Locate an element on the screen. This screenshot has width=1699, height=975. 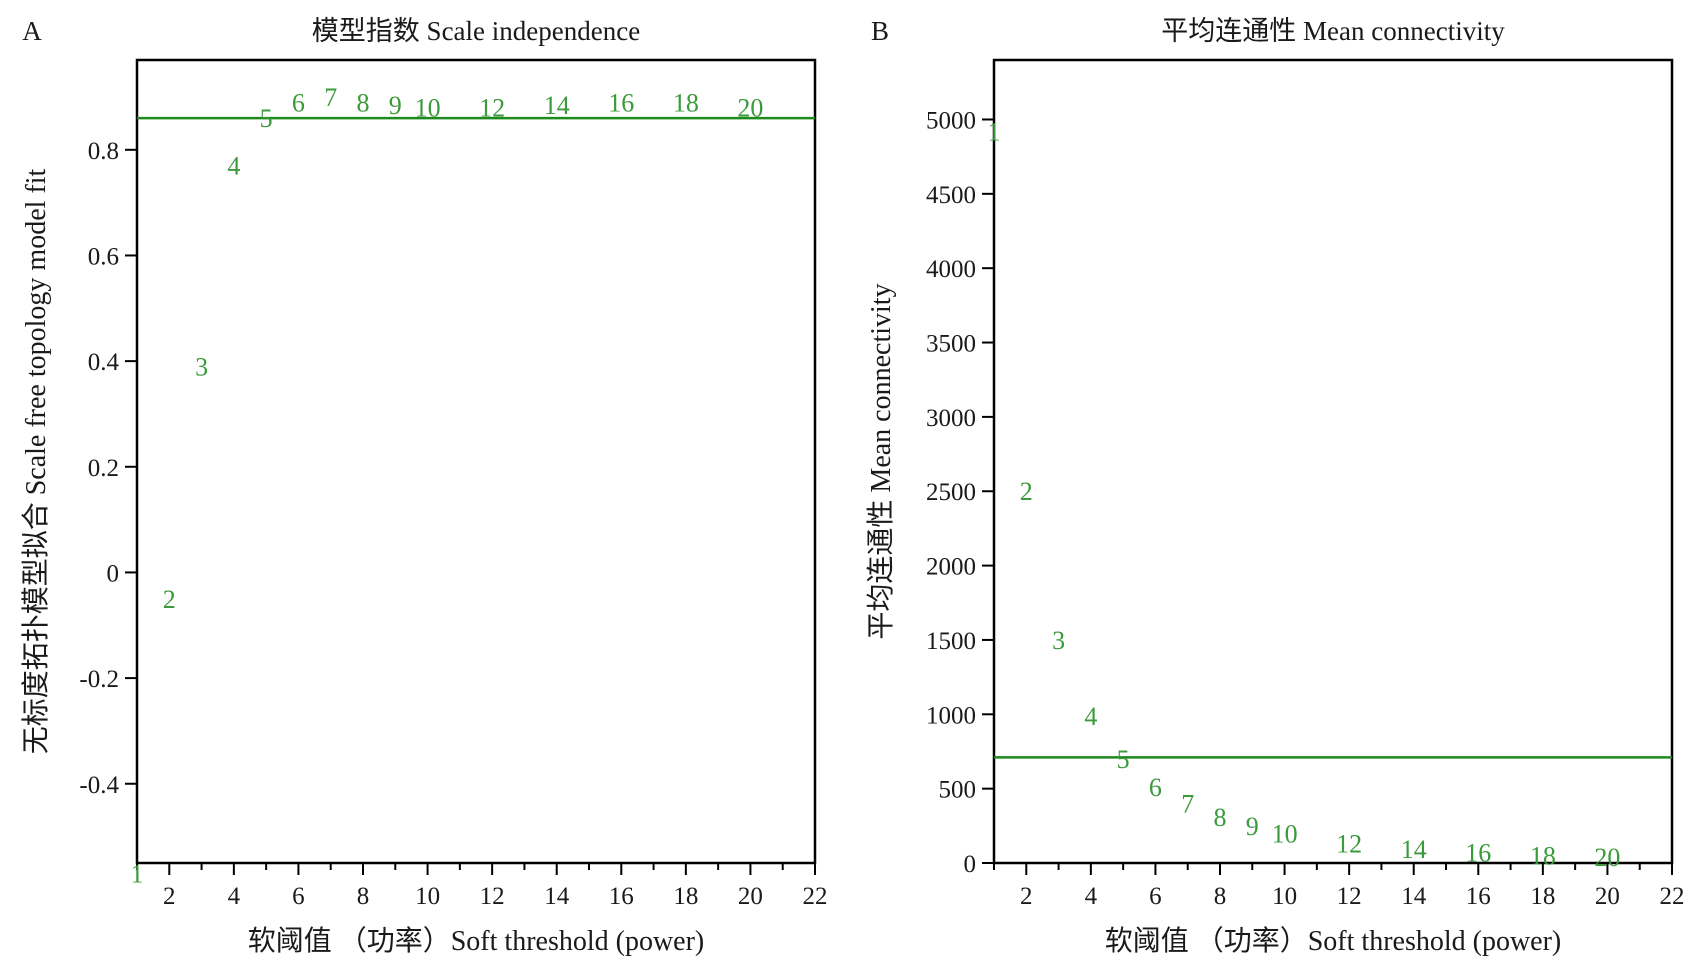
chart-title: 模型指数 Scale independence is located at coordinates (476, 31).